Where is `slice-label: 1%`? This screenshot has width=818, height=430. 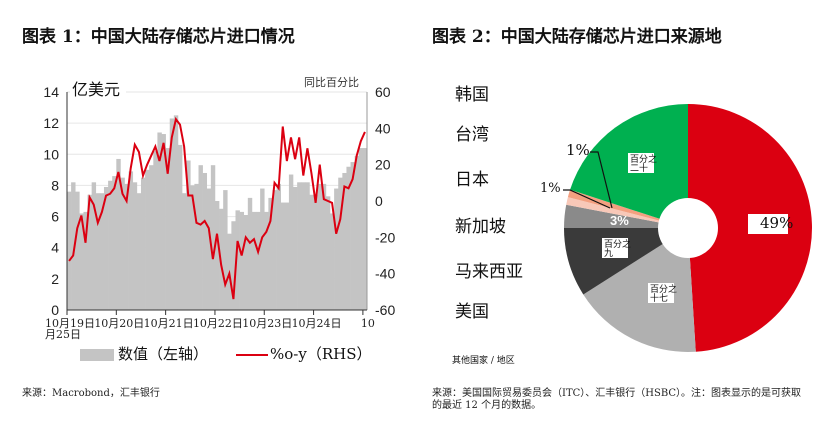
slice-label: 1% is located at coordinates (578, 150).